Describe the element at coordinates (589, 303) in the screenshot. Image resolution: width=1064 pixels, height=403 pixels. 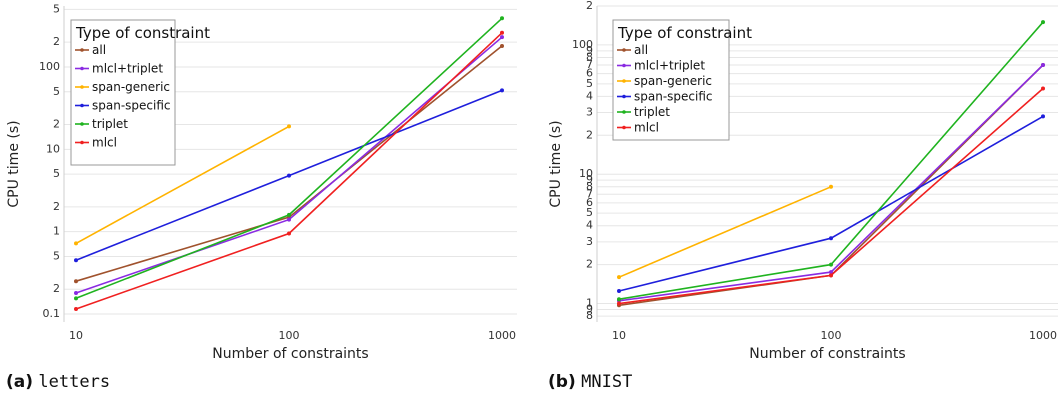
I see `y-tick-label: 1` at that location.